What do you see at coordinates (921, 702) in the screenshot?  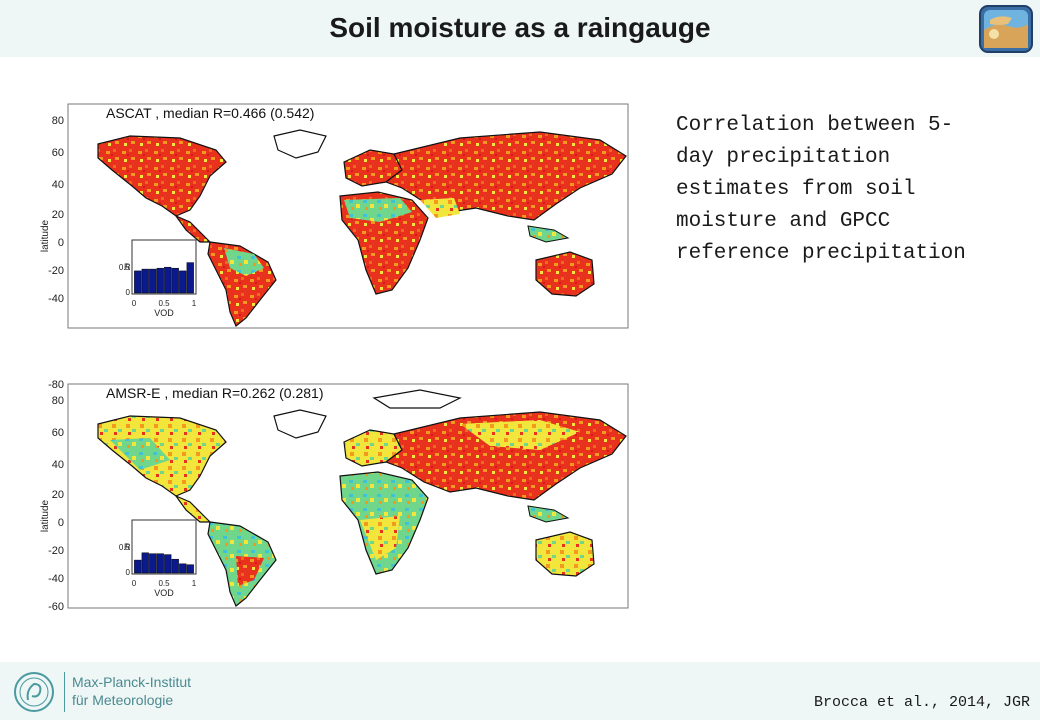 I see `citation: Brocca et al., 2014, JGR` at bounding box center [921, 702].